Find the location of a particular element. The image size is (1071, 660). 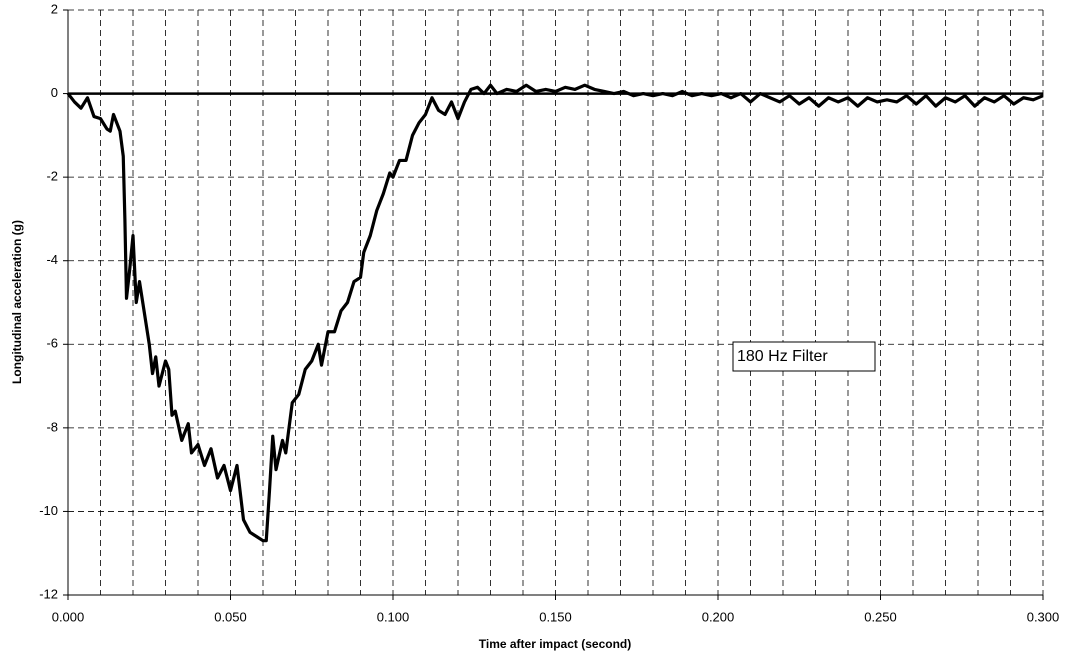

x-tick-label: 0.100 is located at coordinates (393, 616).